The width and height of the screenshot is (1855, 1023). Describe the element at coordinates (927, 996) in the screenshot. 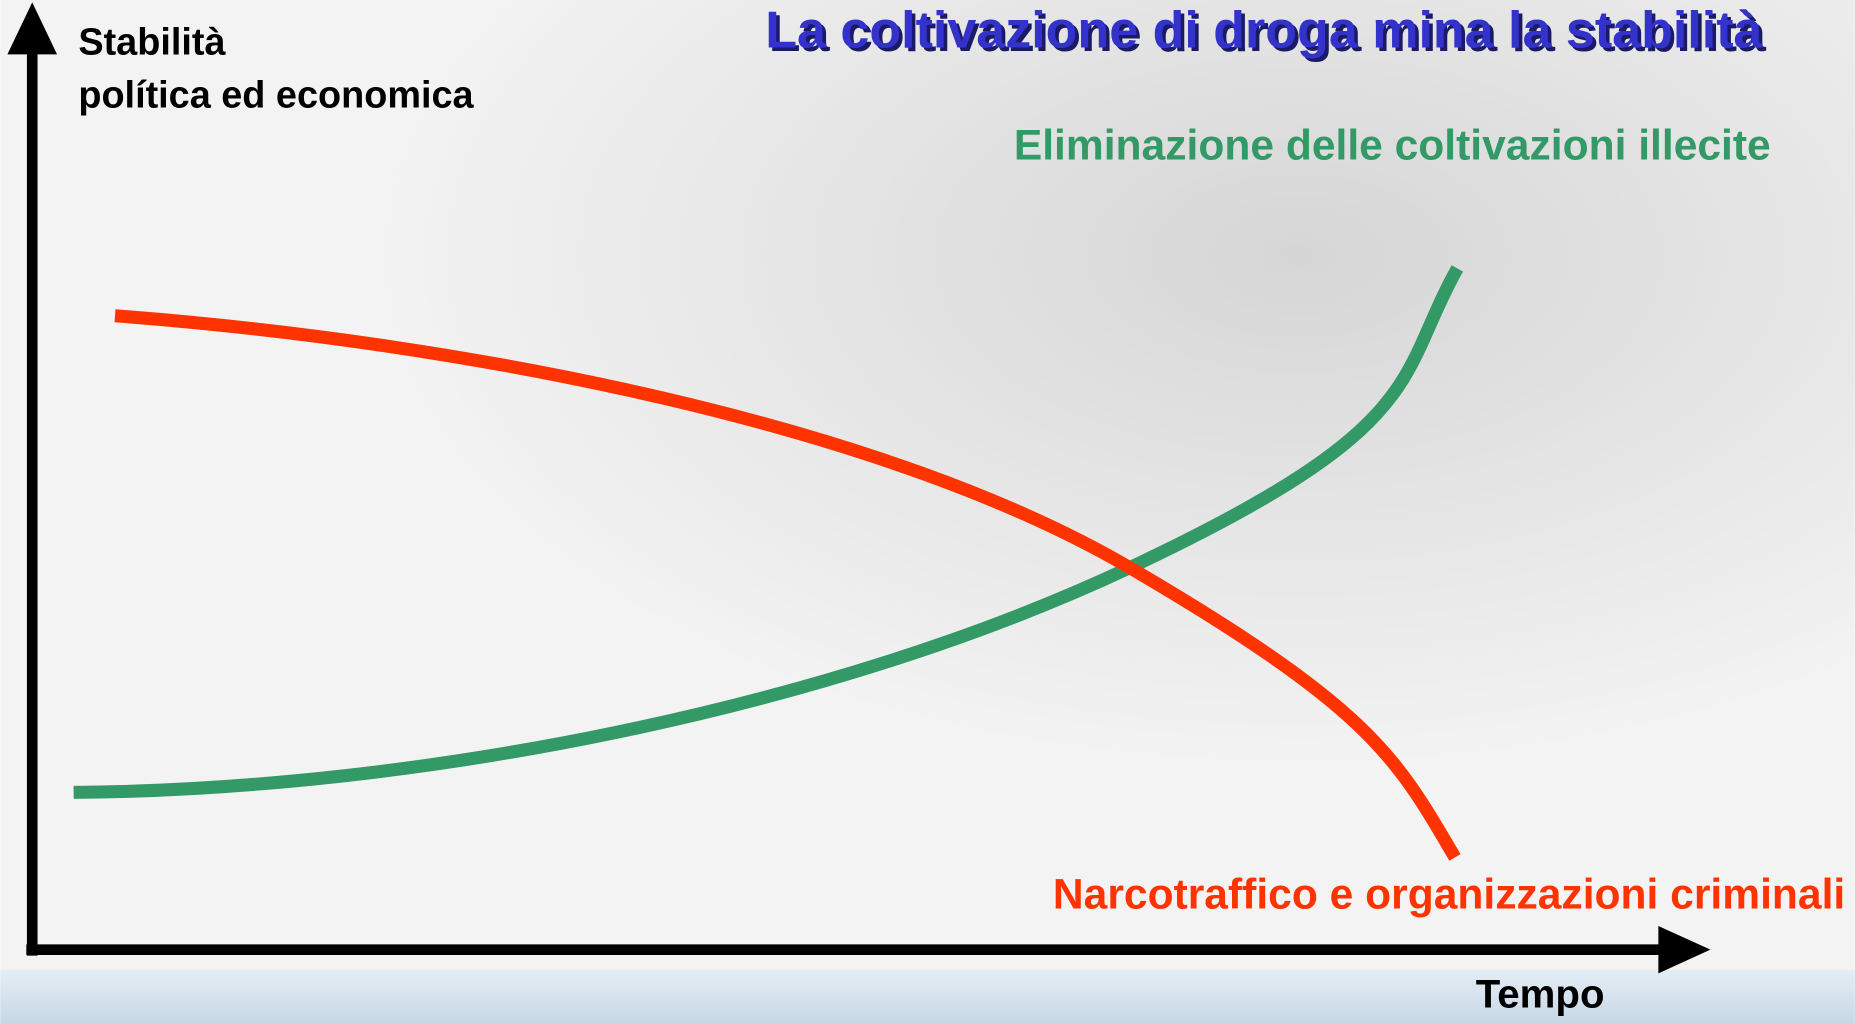

I see `bottom-band` at that location.